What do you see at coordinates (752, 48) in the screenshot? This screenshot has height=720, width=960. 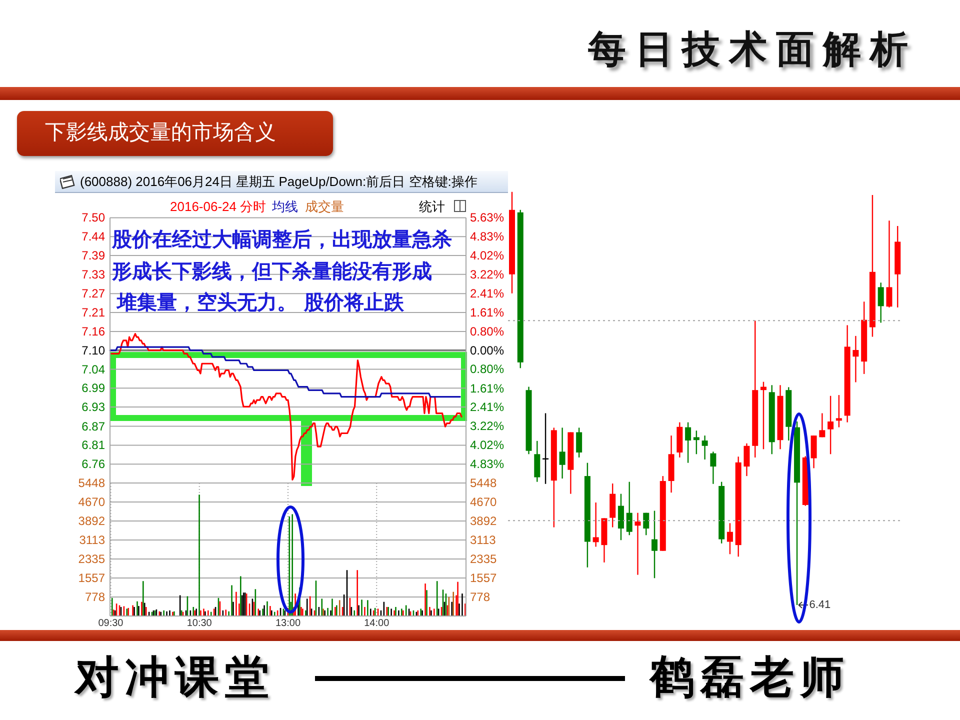 I see `chart-title: 每日技术面解析` at bounding box center [752, 48].